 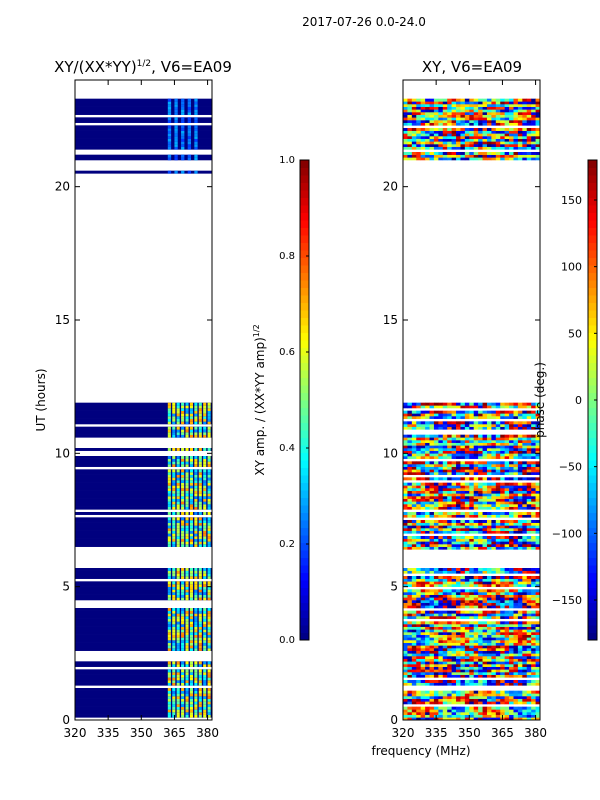 What do you see at coordinates (143, 649) in the screenshot?
I see `amp-row` at bounding box center [143, 649].